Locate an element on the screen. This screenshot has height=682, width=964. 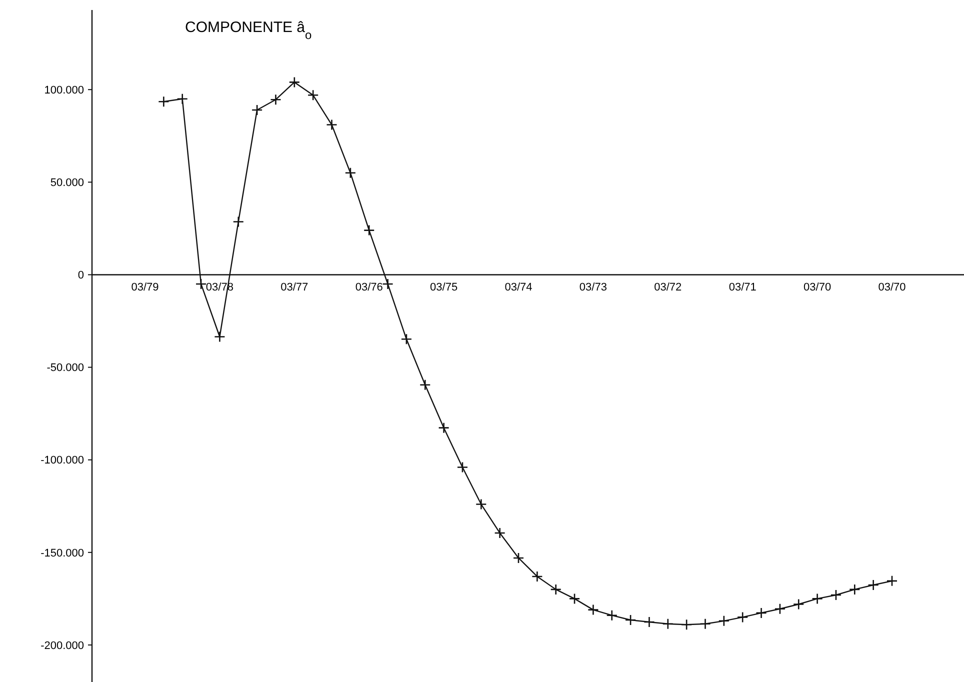
x-tick-label: 03/71 is located at coordinates (742, 288).